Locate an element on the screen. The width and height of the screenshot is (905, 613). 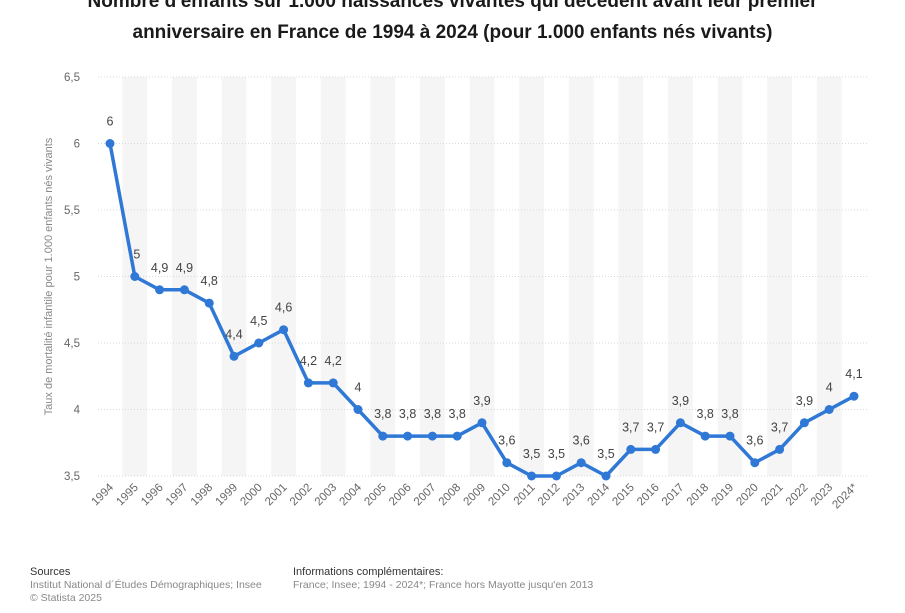
x-tick-label: 2005 is located at coordinates (375, 495).